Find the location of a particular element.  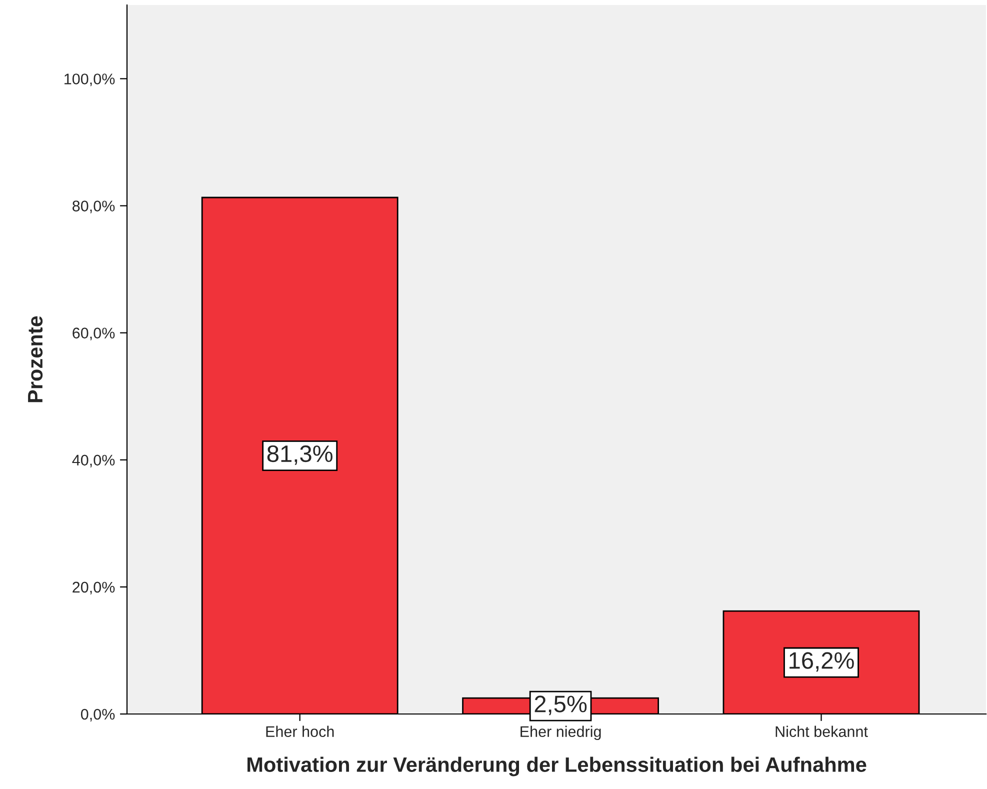

data-label: 16,2% is located at coordinates (822, 662).